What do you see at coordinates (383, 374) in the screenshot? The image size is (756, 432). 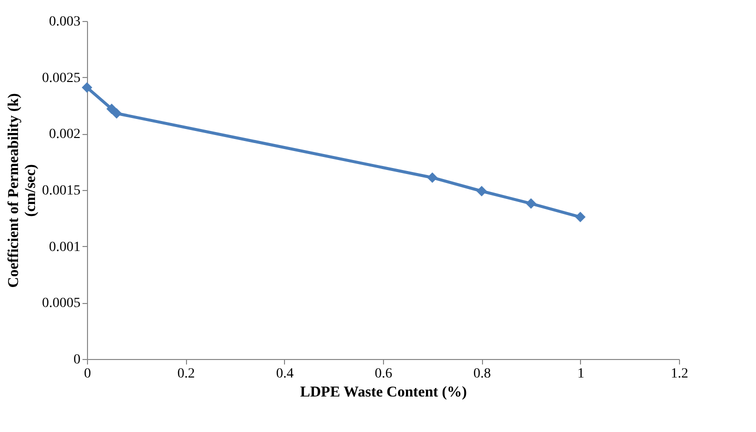 I see `x-tick-label: 0.6` at bounding box center [383, 374].